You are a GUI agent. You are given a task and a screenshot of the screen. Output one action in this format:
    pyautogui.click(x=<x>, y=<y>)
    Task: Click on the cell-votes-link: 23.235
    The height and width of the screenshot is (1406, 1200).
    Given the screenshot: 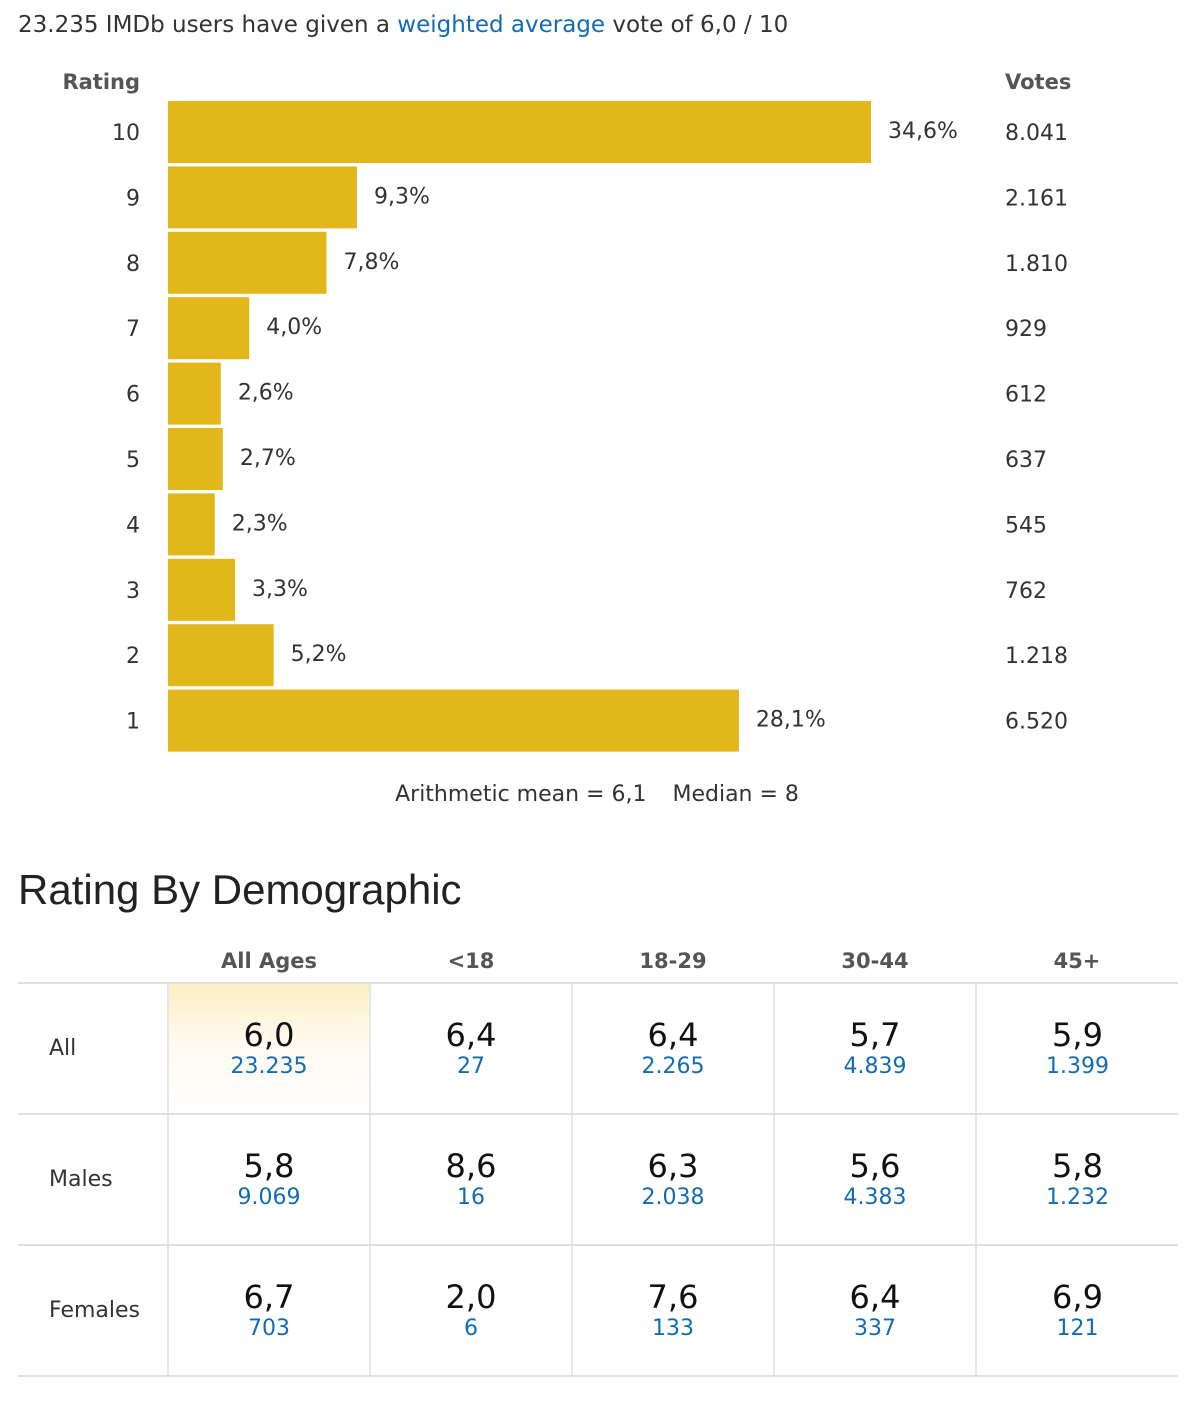 What is the action you would take?
    pyautogui.click(x=269, y=1066)
    